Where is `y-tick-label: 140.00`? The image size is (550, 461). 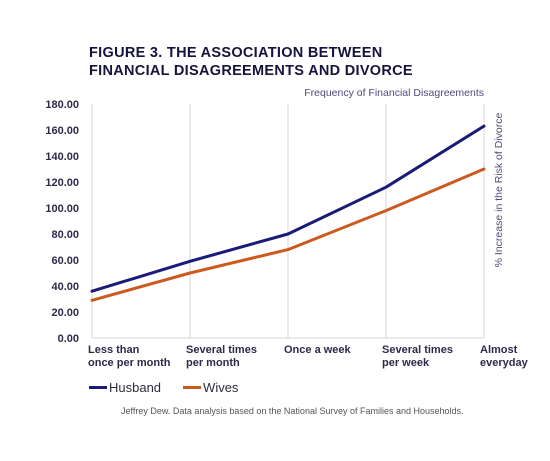 y-tick-label: 140.00 is located at coordinates (62, 157).